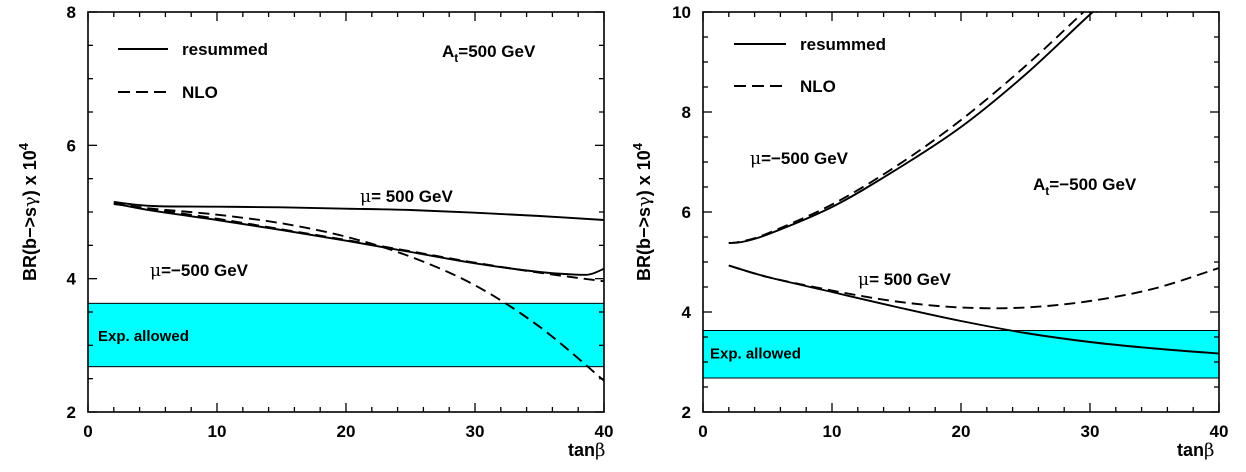 The width and height of the screenshot is (1246, 472). Describe the element at coordinates (681, 12) in the screenshot. I see `y-tick-label: 10` at that location.